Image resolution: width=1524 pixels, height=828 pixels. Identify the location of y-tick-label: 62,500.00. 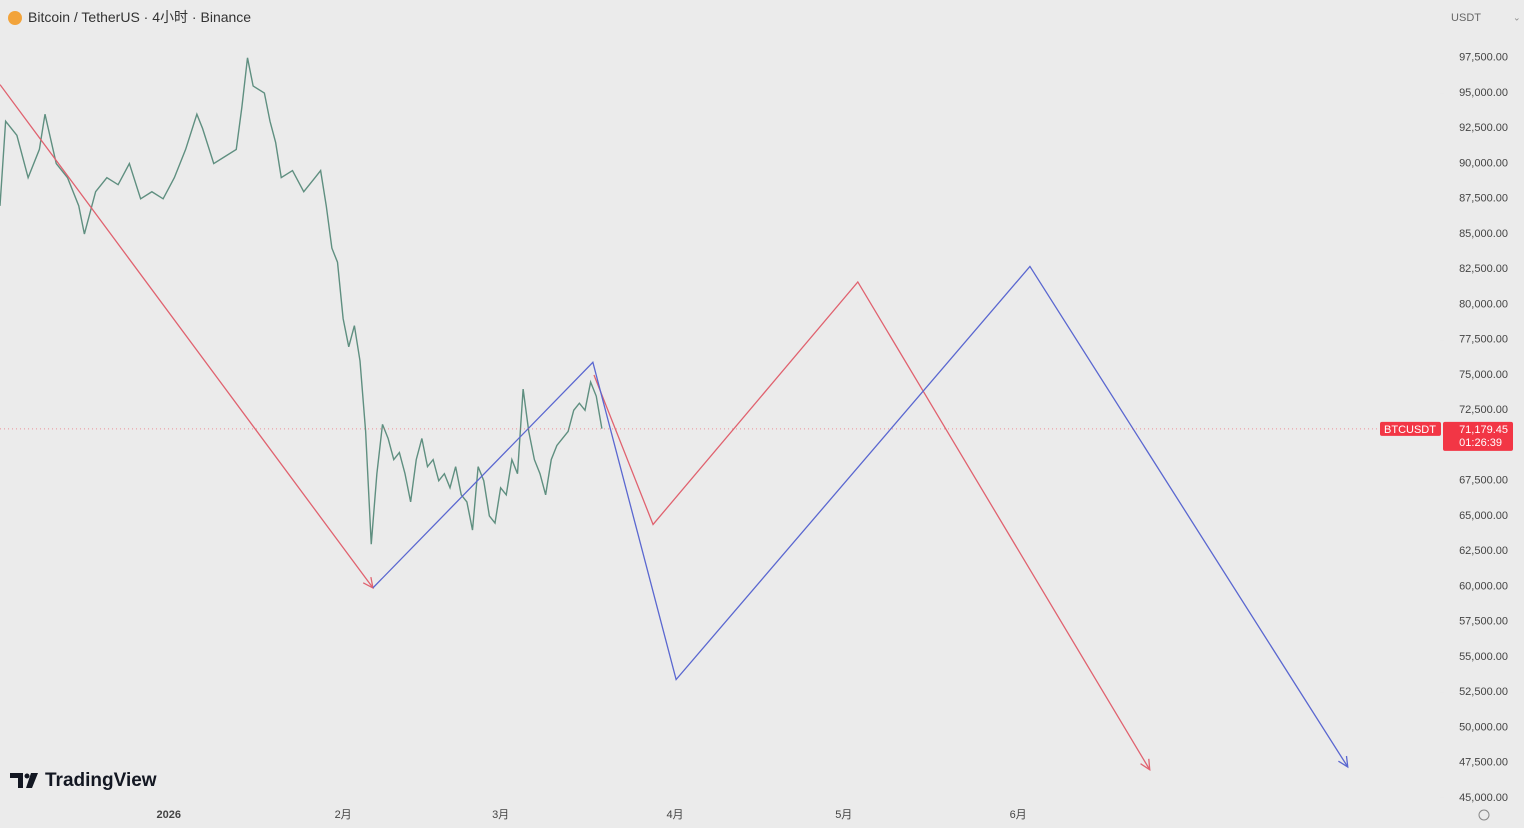
(1483, 551).